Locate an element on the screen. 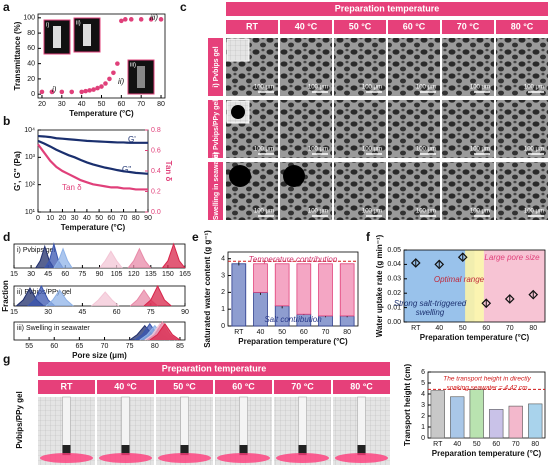 The height and width of the screenshot is (467, 550). legend-label: G'' is located at coordinates (127, 169).